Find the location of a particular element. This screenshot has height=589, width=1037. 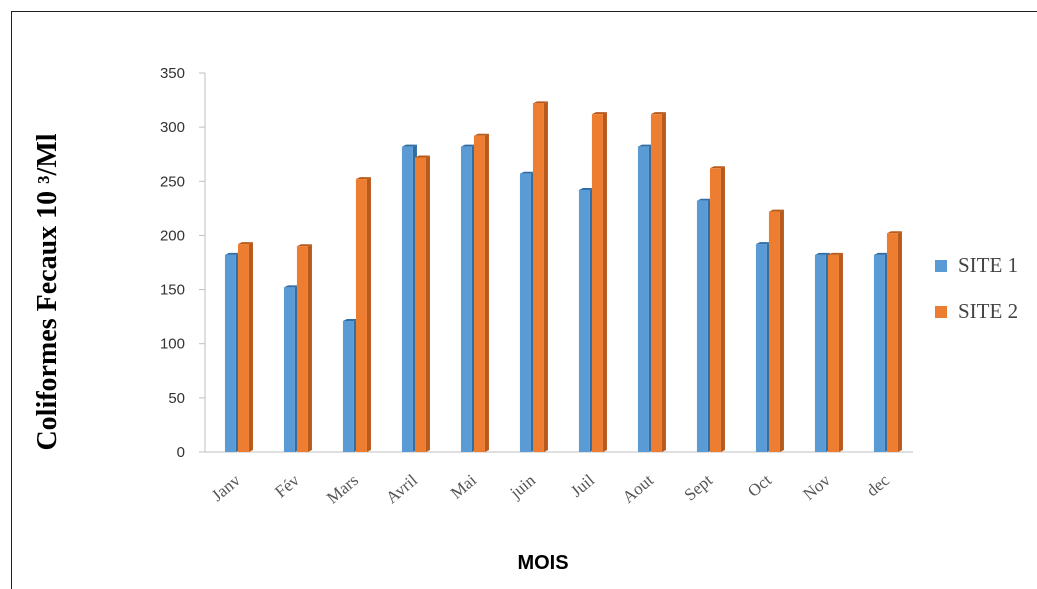

legend-label: SITE 1 is located at coordinates (988, 265).